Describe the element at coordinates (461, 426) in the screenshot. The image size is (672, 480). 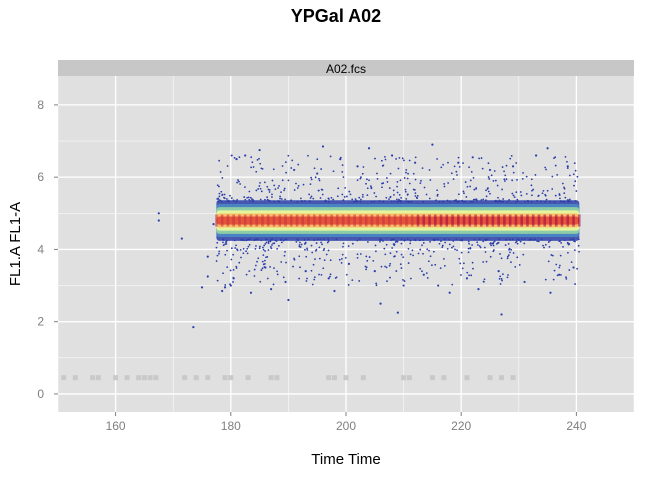
I see `x-tick-label: 220` at that location.